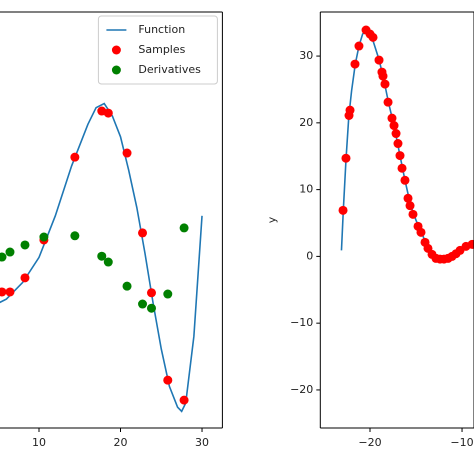 This screenshot has width=474, height=474. Describe the element at coordinates (369, 442) in the screenshot. I see `x-tick-label: −20` at that location.